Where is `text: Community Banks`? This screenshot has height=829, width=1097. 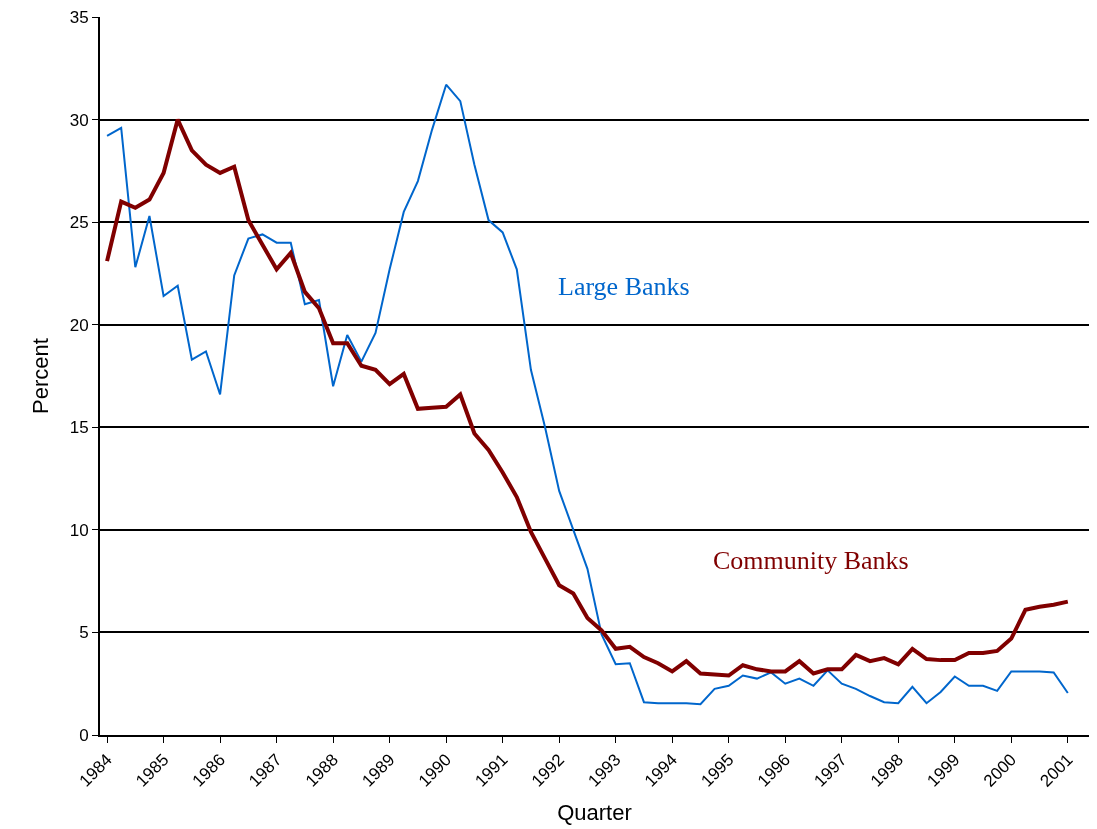 text: Community Banks is located at coordinates (811, 560).